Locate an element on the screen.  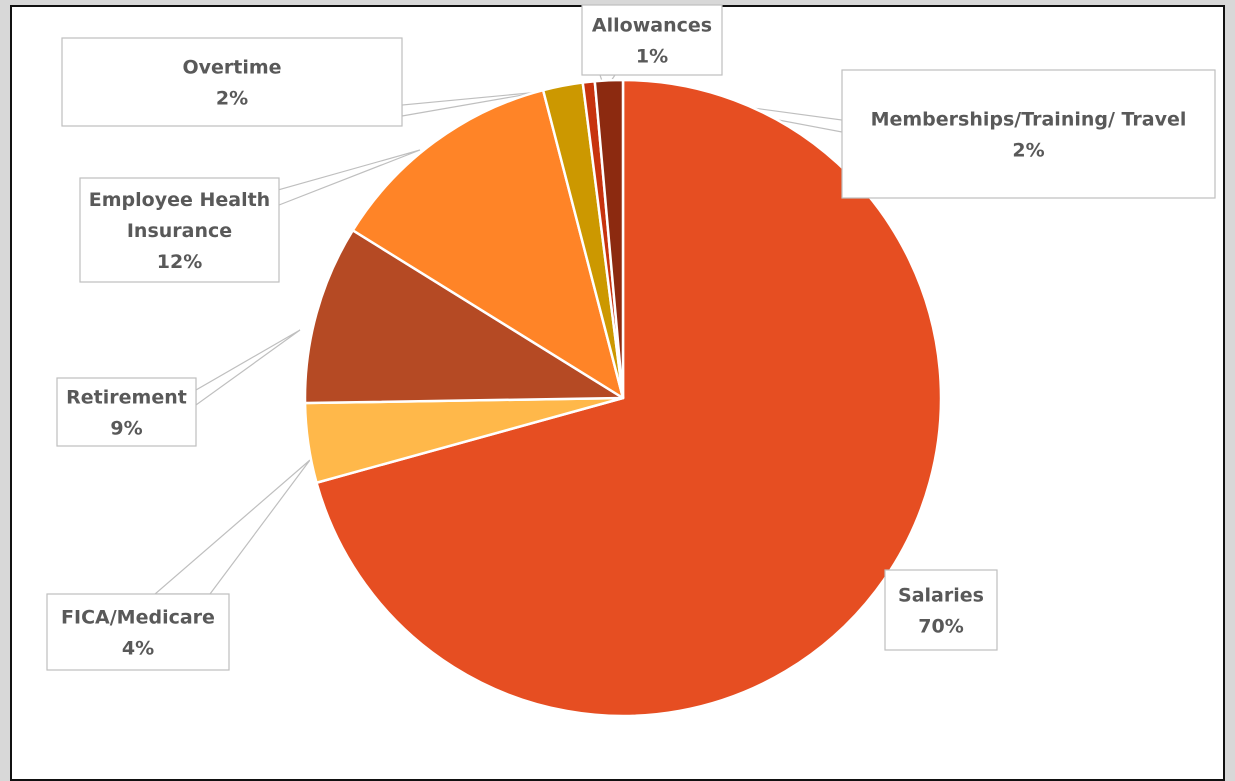
data-label-category: Overtime is located at coordinates (231, 68).